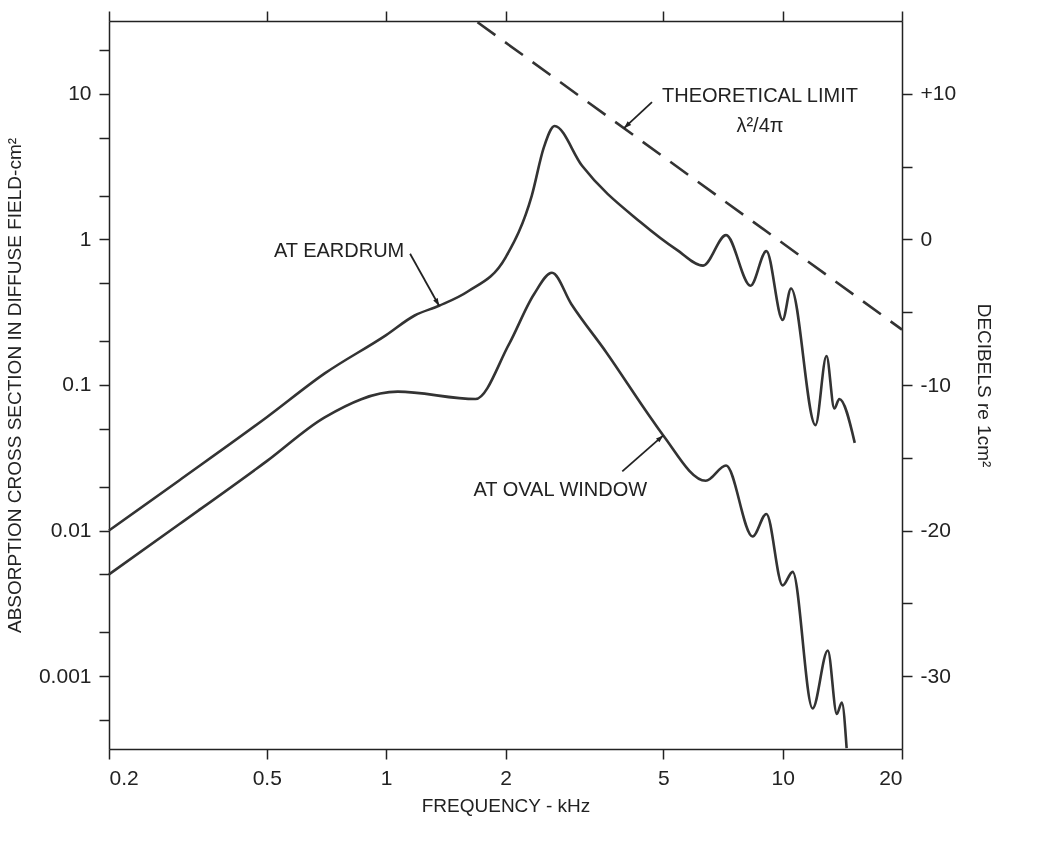 Image resolution: width=1044 pixels, height=849 pixels. Describe the element at coordinates (124, 777) in the screenshot. I see `x-tick-label: 0.2` at that location.